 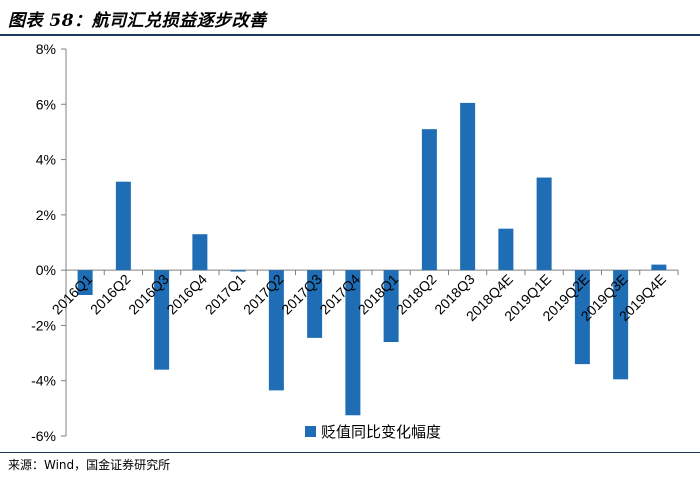 I want to click on y-tick-label: -6%, so click(x=43, y=436).